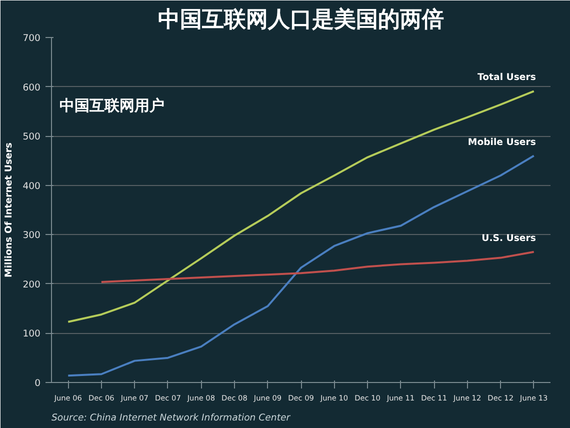 The height and width of the screenshot is (428, 570). I want to click on y-tick-label: 500, so click(31, 137).